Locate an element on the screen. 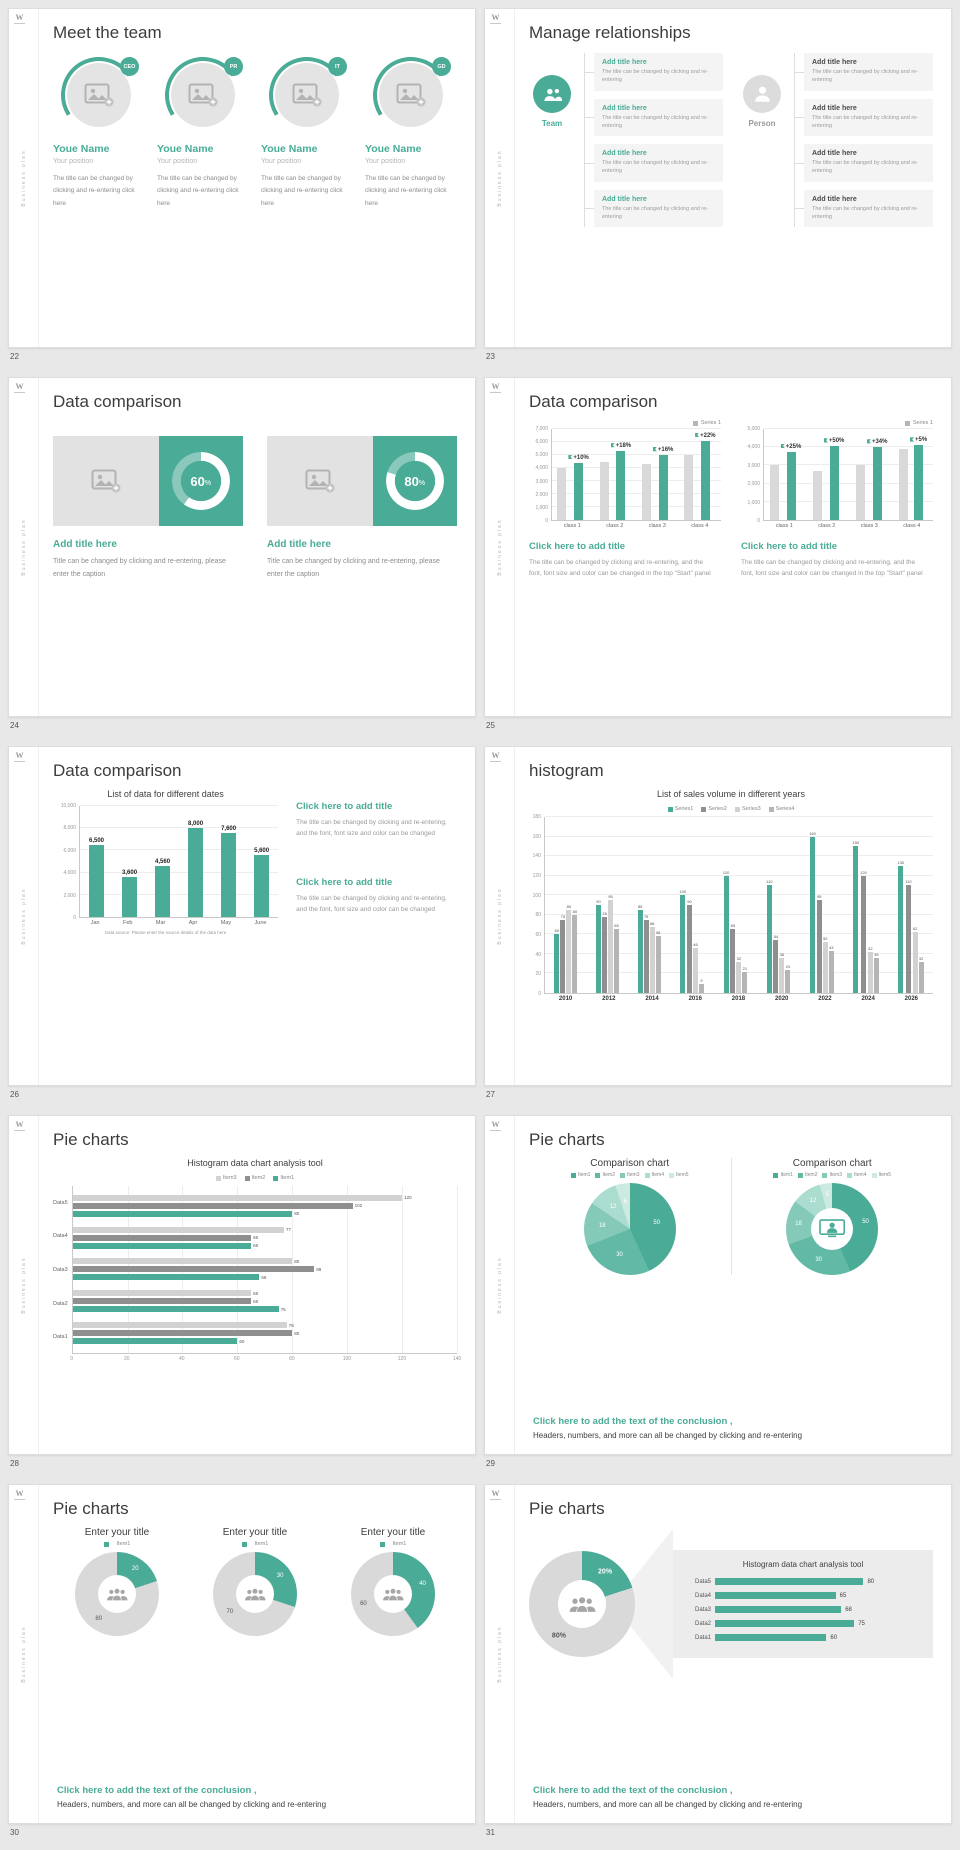  bar-group: 77 65 65 is located at coordinates (264, 1237).